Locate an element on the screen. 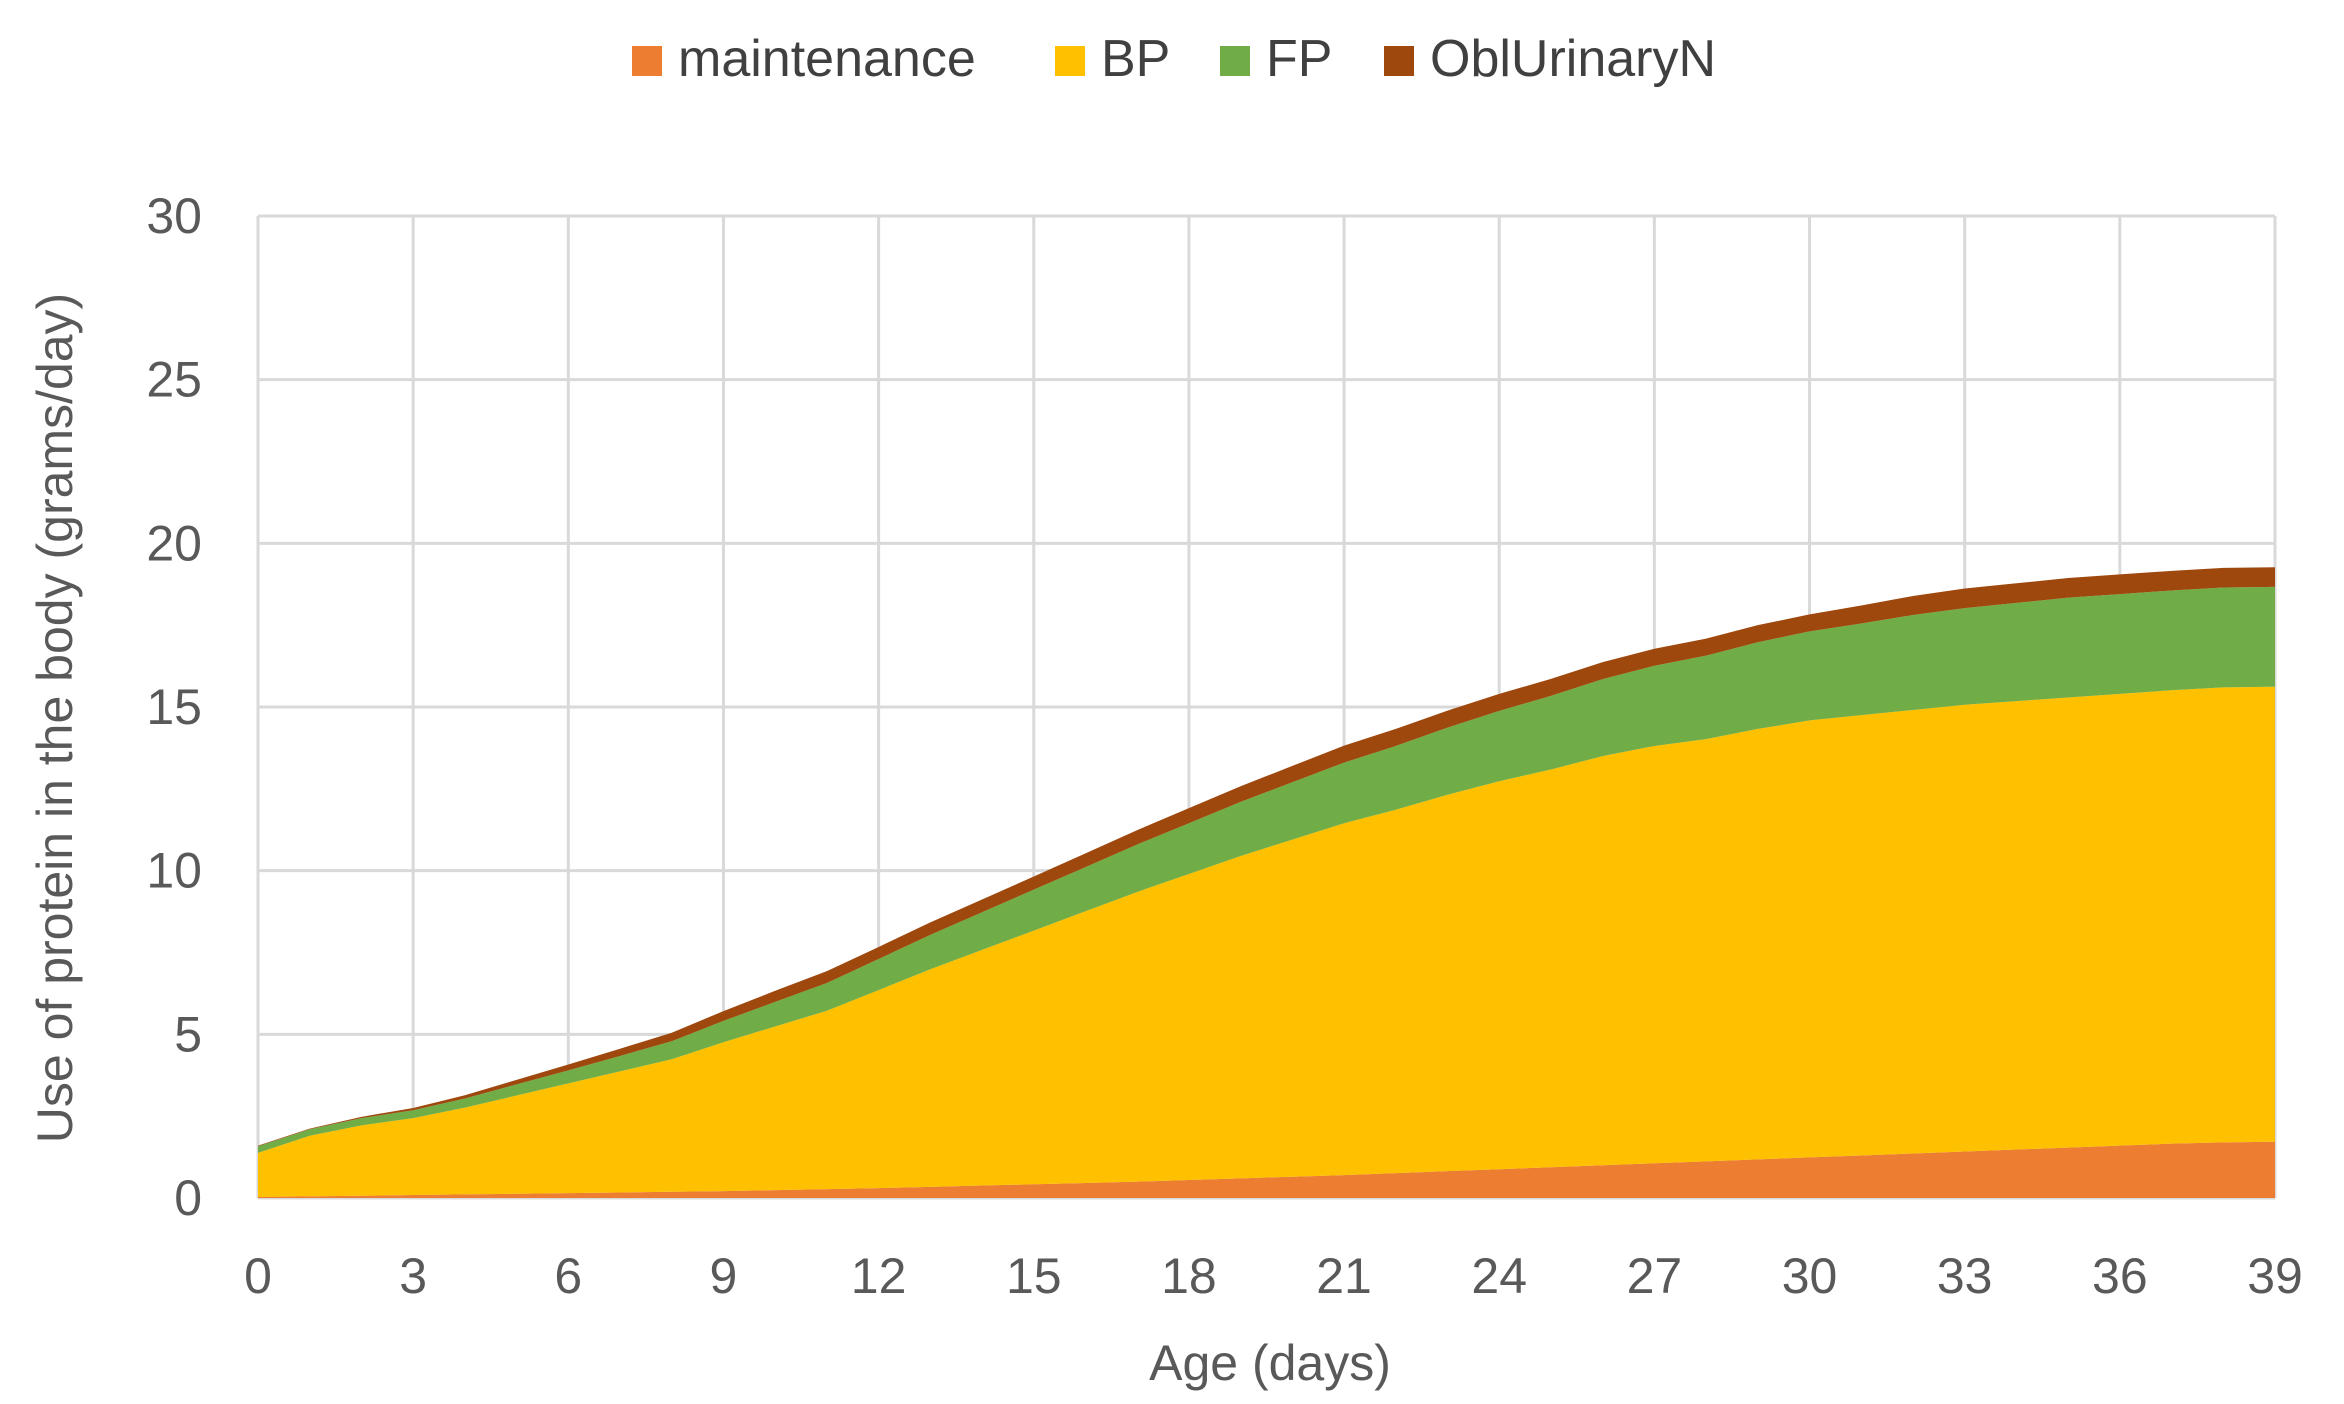 This screenshot has width=2344, height=1404. legend-swatch-oblurinaryn is located at coordinates (1399, 61).